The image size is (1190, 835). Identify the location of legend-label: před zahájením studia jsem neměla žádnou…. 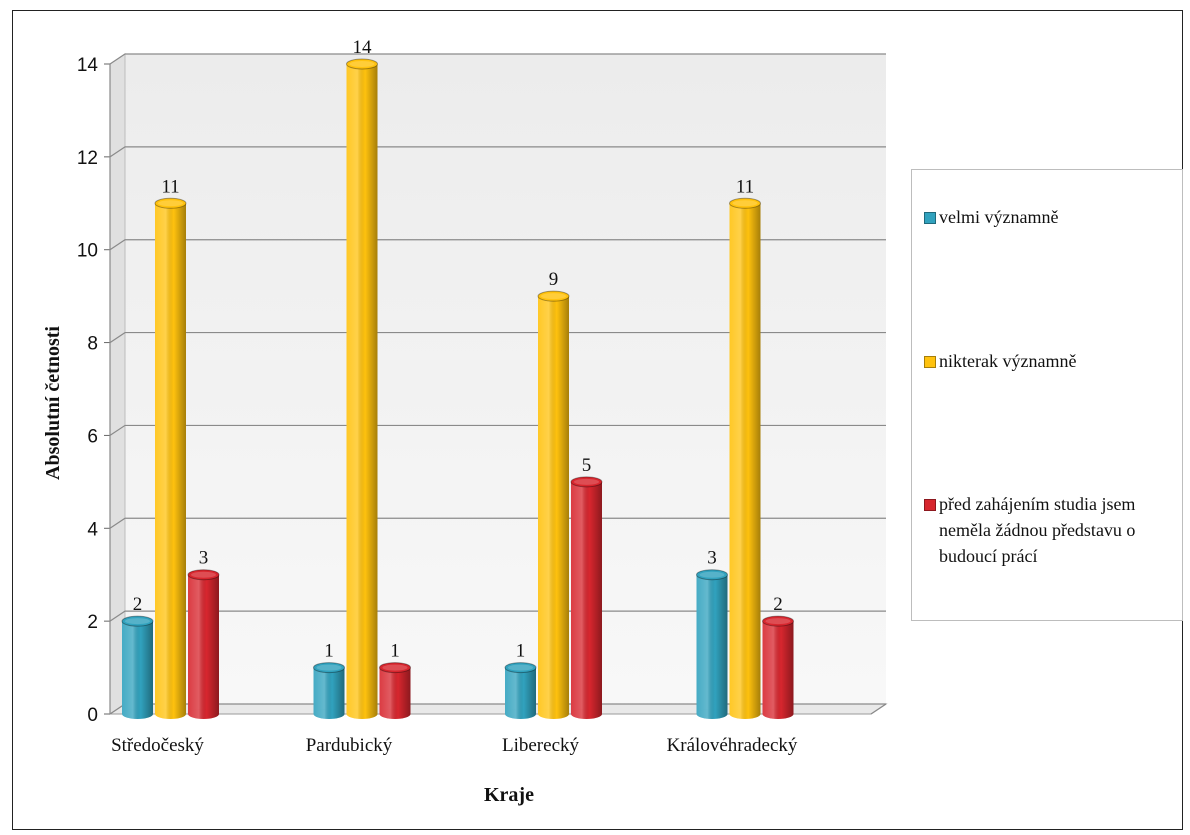
(1037, 530).